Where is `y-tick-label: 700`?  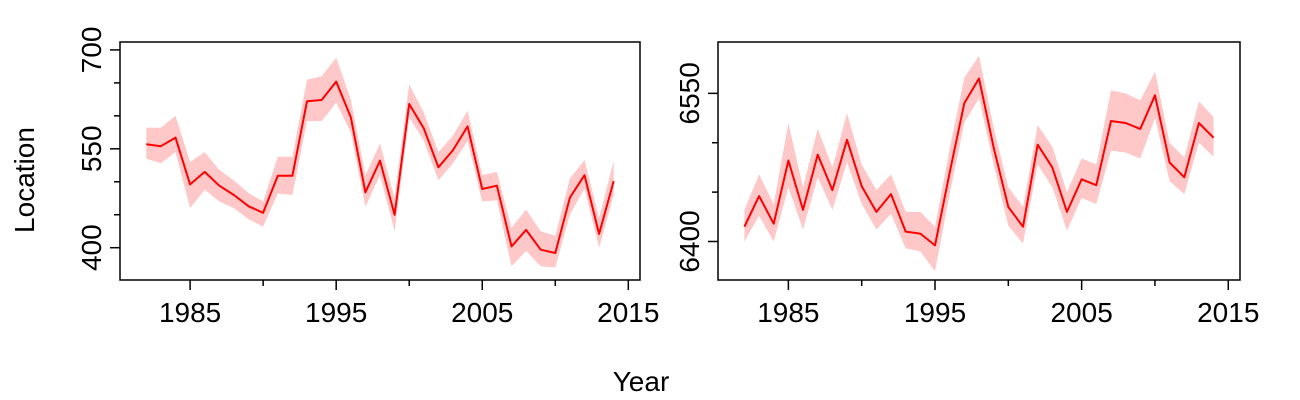 y-tick-label: 700 is located at coordinates (91, 50).